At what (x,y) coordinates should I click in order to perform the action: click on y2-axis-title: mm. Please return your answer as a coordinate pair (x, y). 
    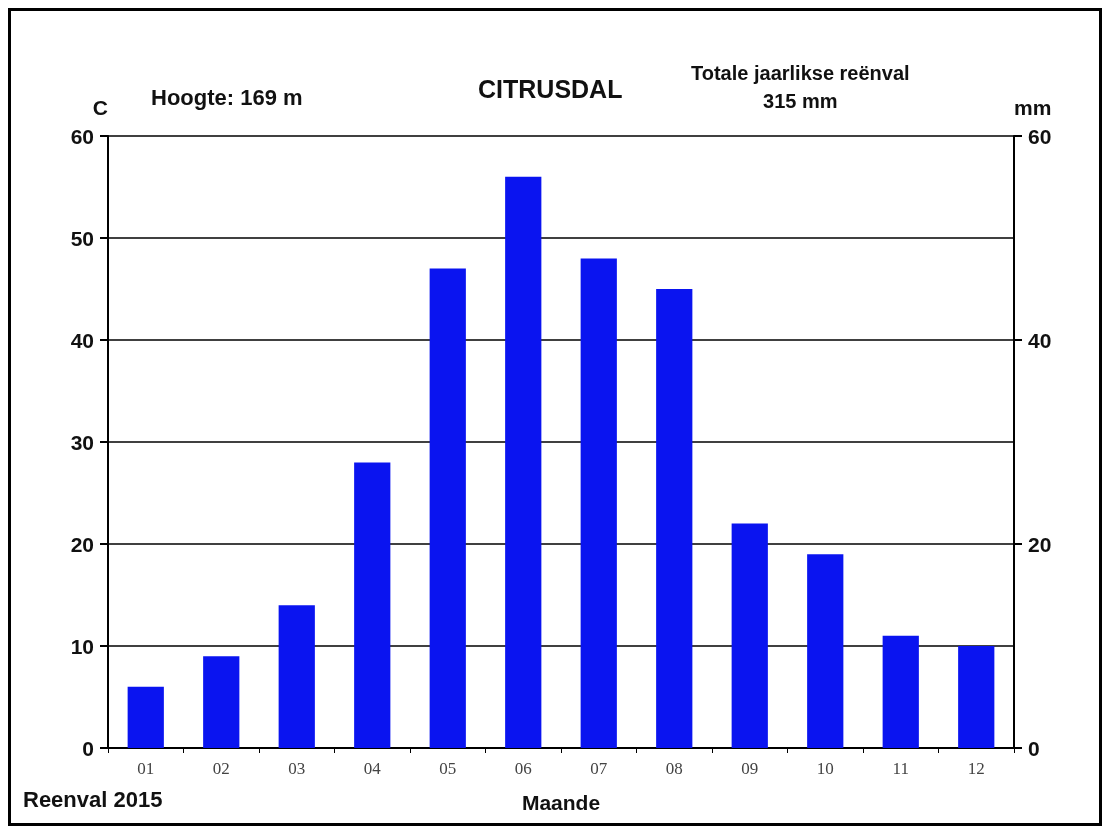
    Looking at the image, I should click on (1033, 107).